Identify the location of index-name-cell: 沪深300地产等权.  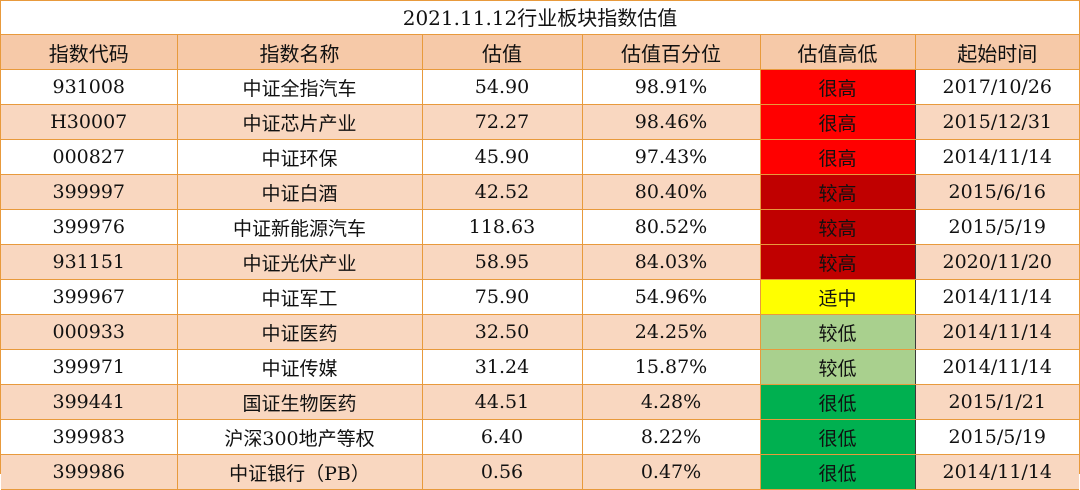
(299, 437).